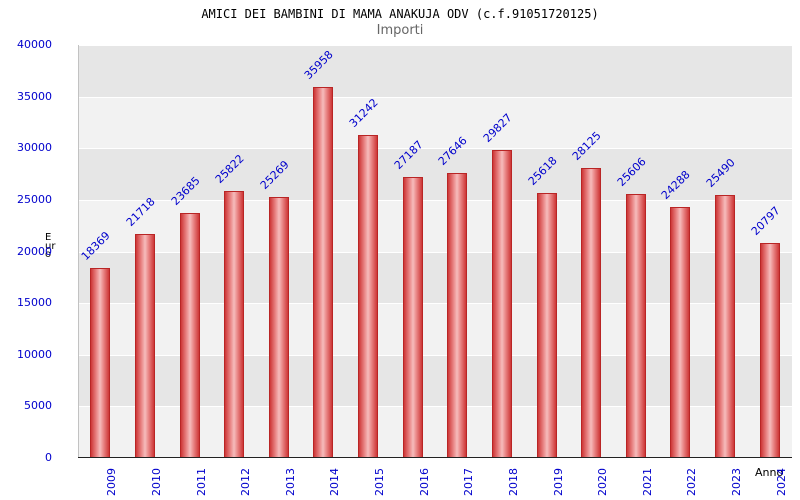  I want to click on x-tick-label: 2023, so click(737, 482).